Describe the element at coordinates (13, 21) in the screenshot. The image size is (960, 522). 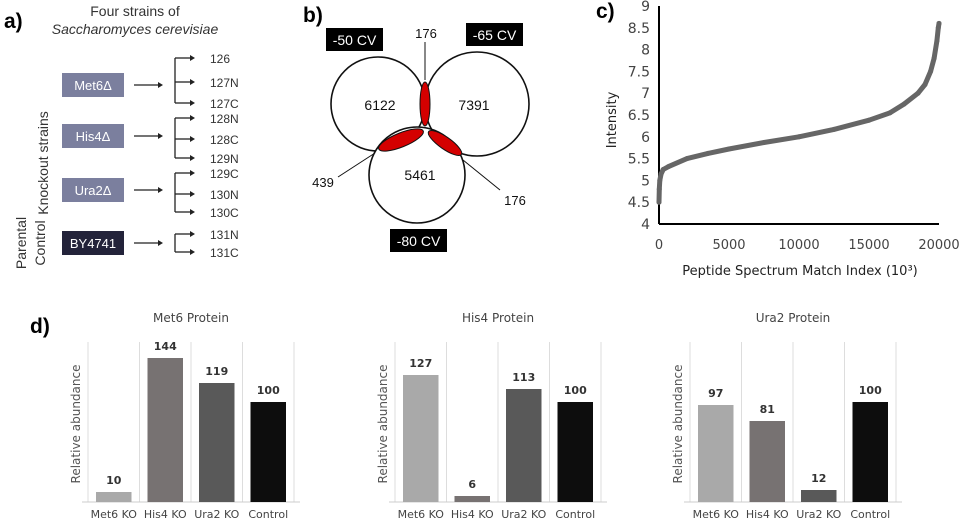
I see `panel-label-a: a)` at that location.